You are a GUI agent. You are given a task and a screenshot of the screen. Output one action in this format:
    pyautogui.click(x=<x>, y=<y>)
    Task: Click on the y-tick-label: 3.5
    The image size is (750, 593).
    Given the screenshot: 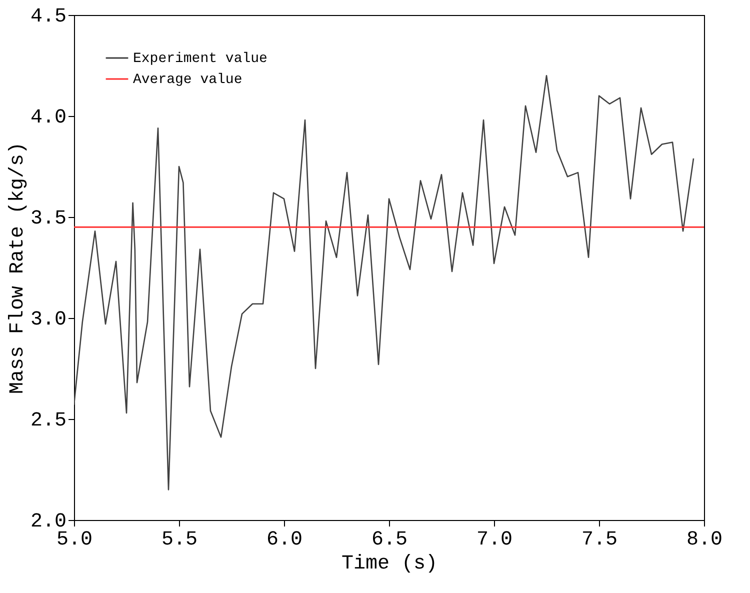 What is the action you would take?
    pyautogui.click(x=48, y=219)
    